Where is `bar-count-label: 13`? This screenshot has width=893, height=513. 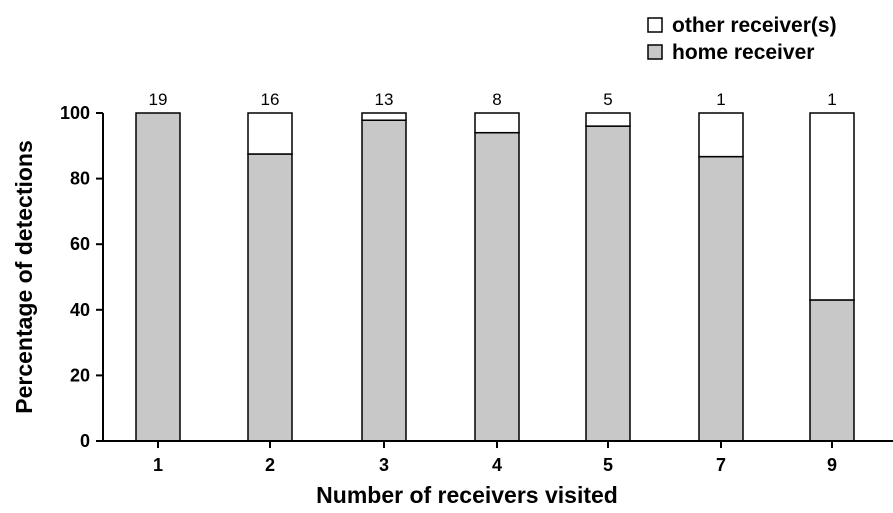 bar-count-label: 13 is located at coordinates (384, 99).